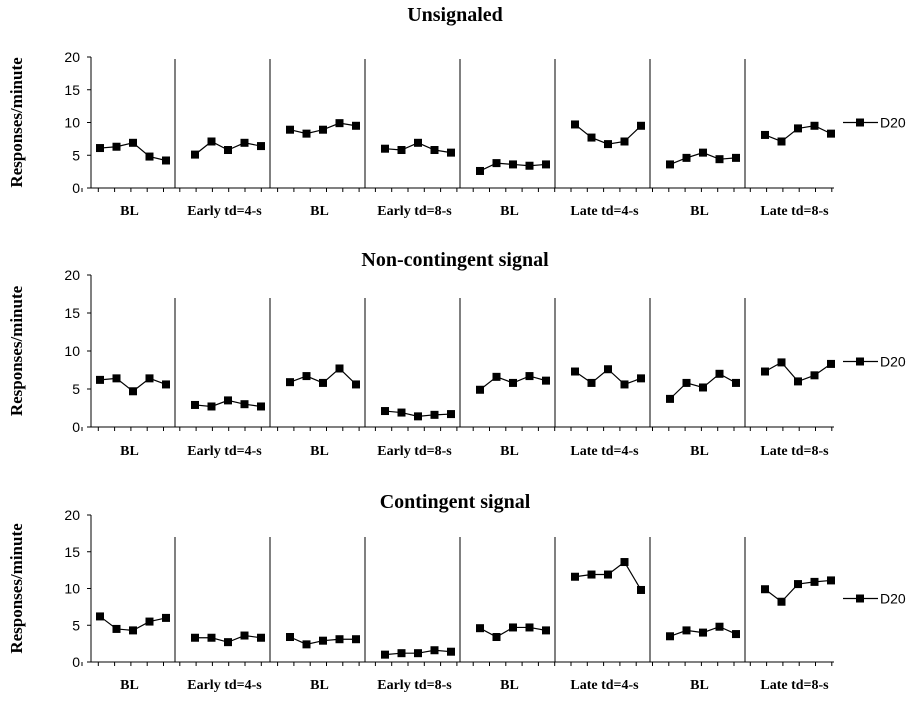 This screenshot has width=912, height=701. I want to click on phase-label: Early td=4-s, so click(224, 451).